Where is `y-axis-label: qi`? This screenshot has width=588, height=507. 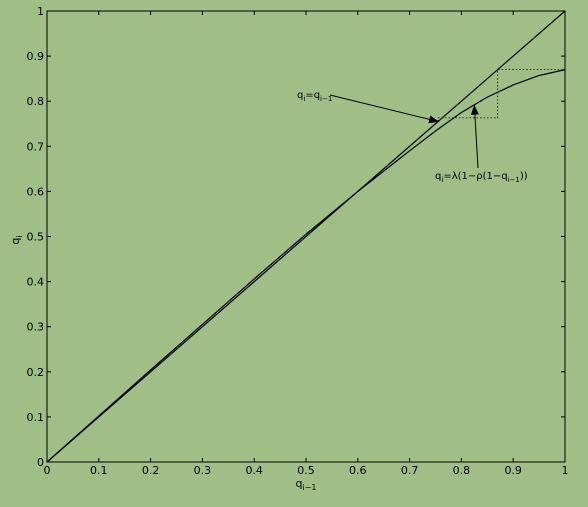
y-axis-label: qi is located at coordinates (16, 239).